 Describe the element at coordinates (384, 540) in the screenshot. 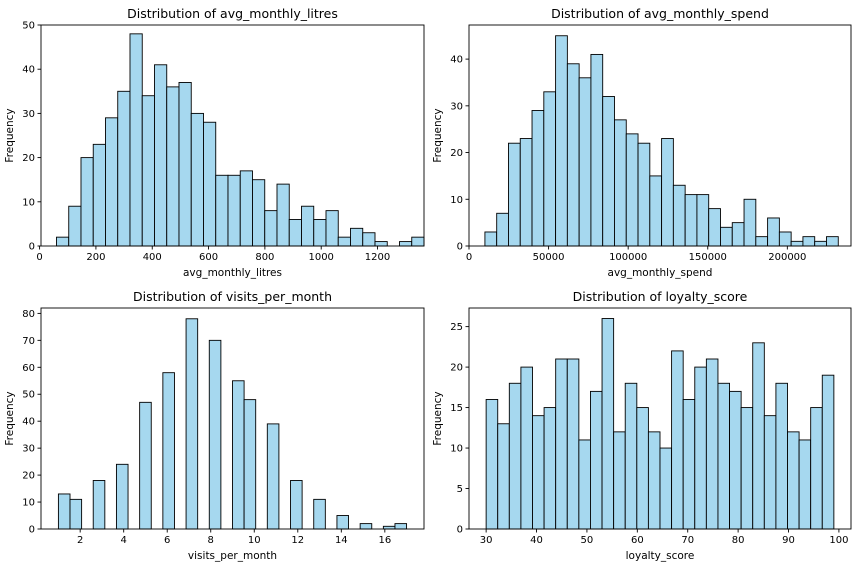

I see `x-tick-label: 16` at that location.